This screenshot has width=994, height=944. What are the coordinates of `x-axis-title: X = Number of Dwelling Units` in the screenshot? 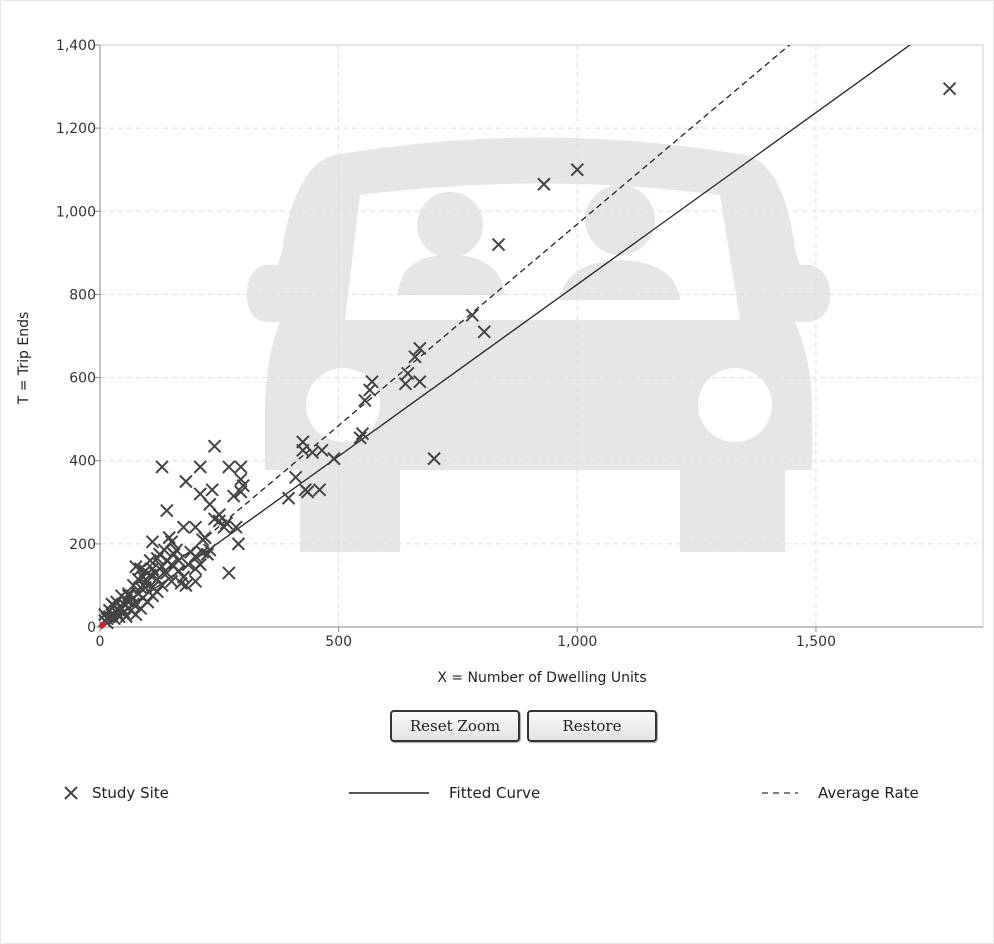 It's located at (541, 678).